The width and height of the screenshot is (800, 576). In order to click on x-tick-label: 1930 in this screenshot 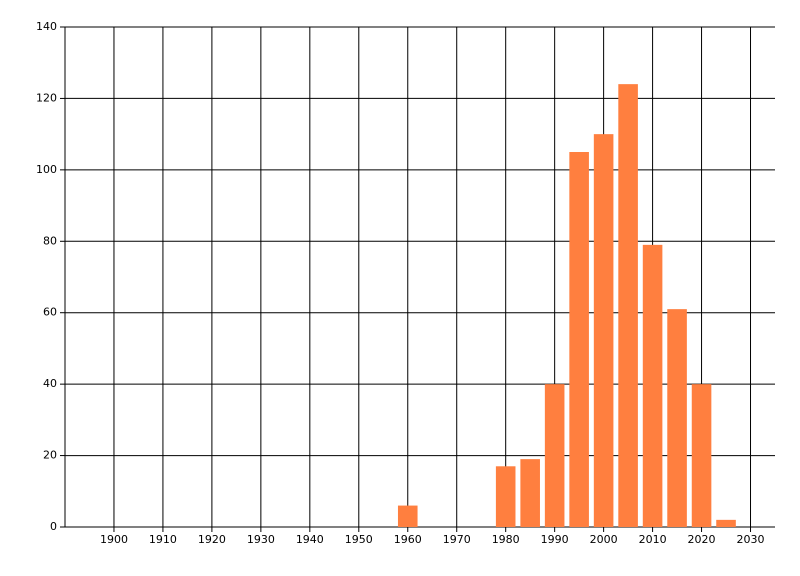, I will do `click(261, 539)`.